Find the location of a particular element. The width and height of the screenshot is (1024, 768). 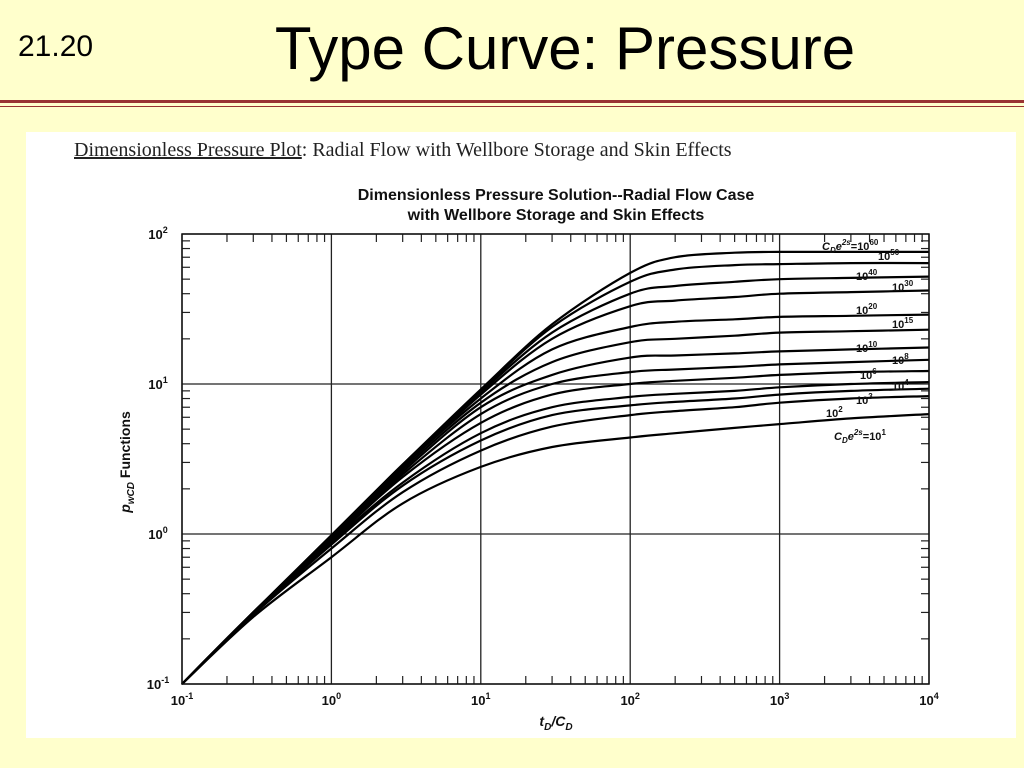

title-rule-thick is located at coordinates (512, 101).